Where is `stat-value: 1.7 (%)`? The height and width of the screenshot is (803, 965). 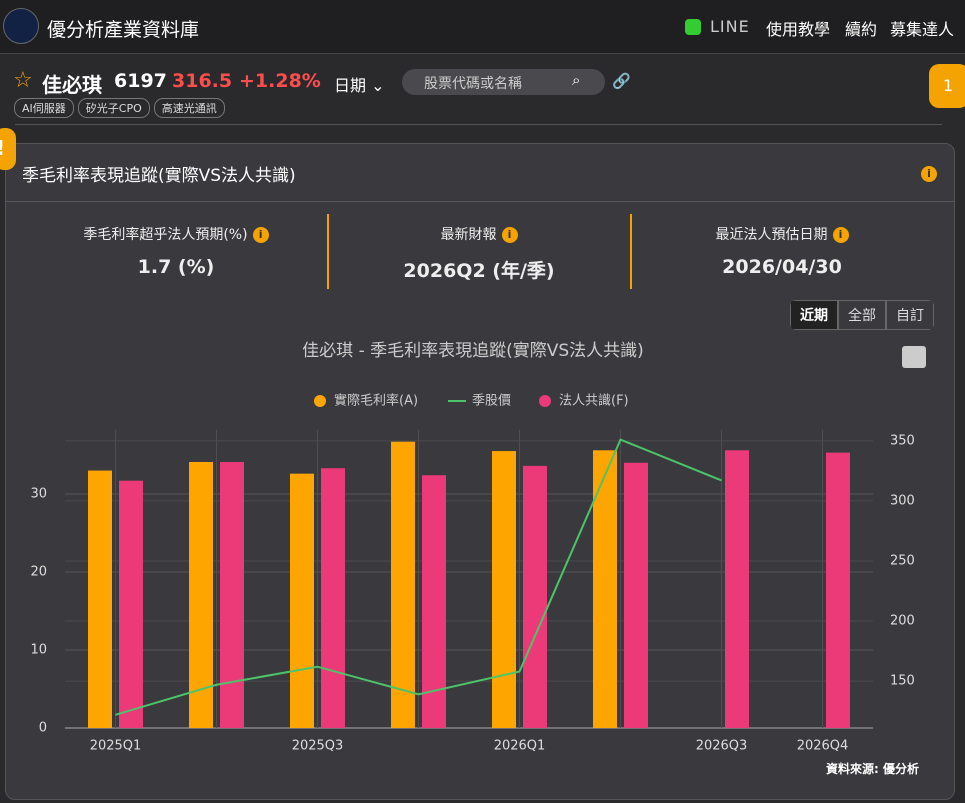 stat-value: 1.7 (%) is located at coordinates (176, 267).